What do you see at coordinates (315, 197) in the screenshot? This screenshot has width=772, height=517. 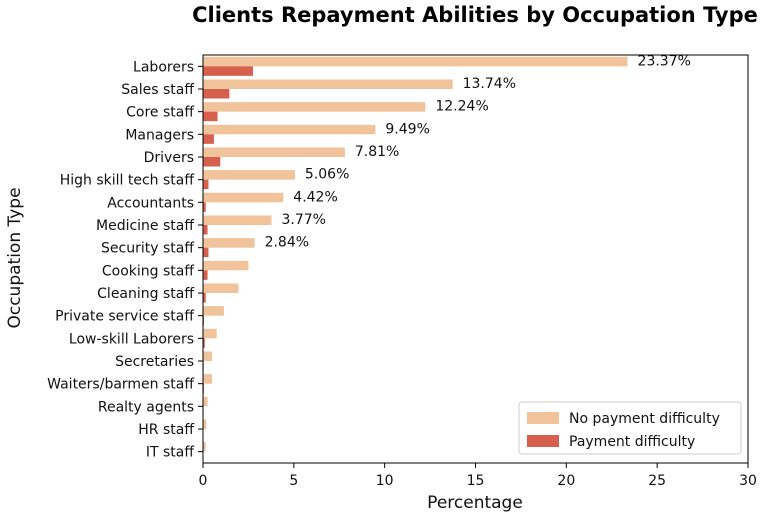 I see `data-label: 4.42%` at bounding box center [315, 197].